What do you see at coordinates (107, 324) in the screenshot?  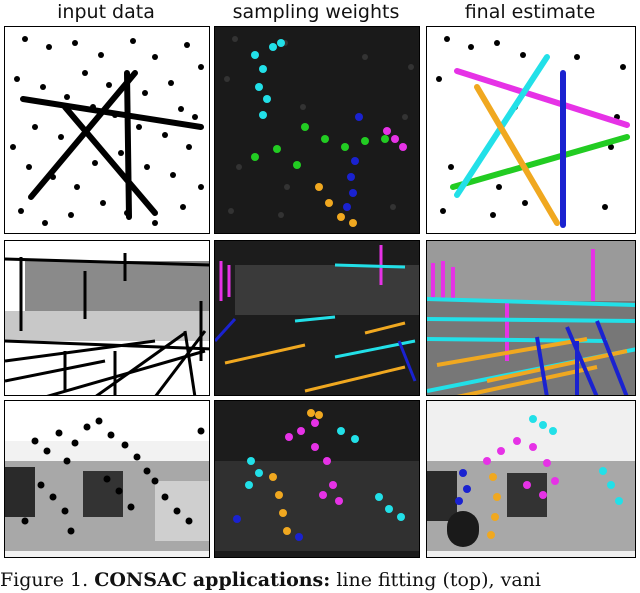 I see `vp-input-image` at bounding box center [107, 324].